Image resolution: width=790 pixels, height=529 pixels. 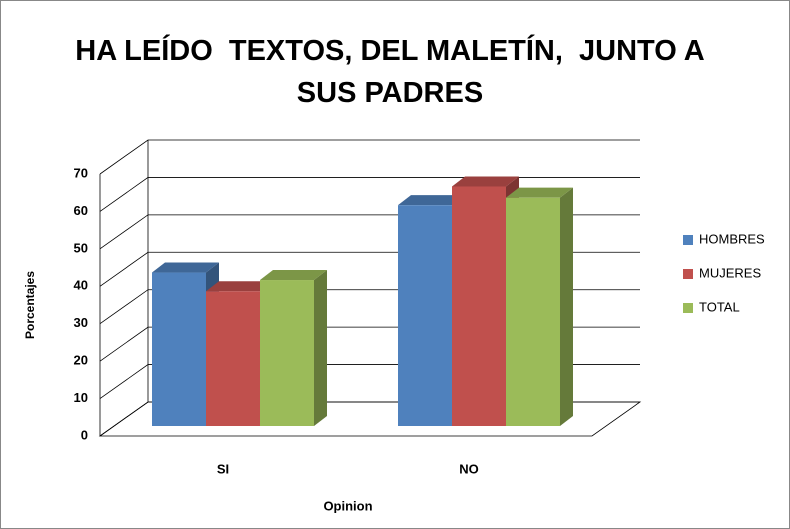 What do you see at coordinates (81, 247) in the screenshot?
I see `y-tick-label: 50` at bounding box center [81, 247].